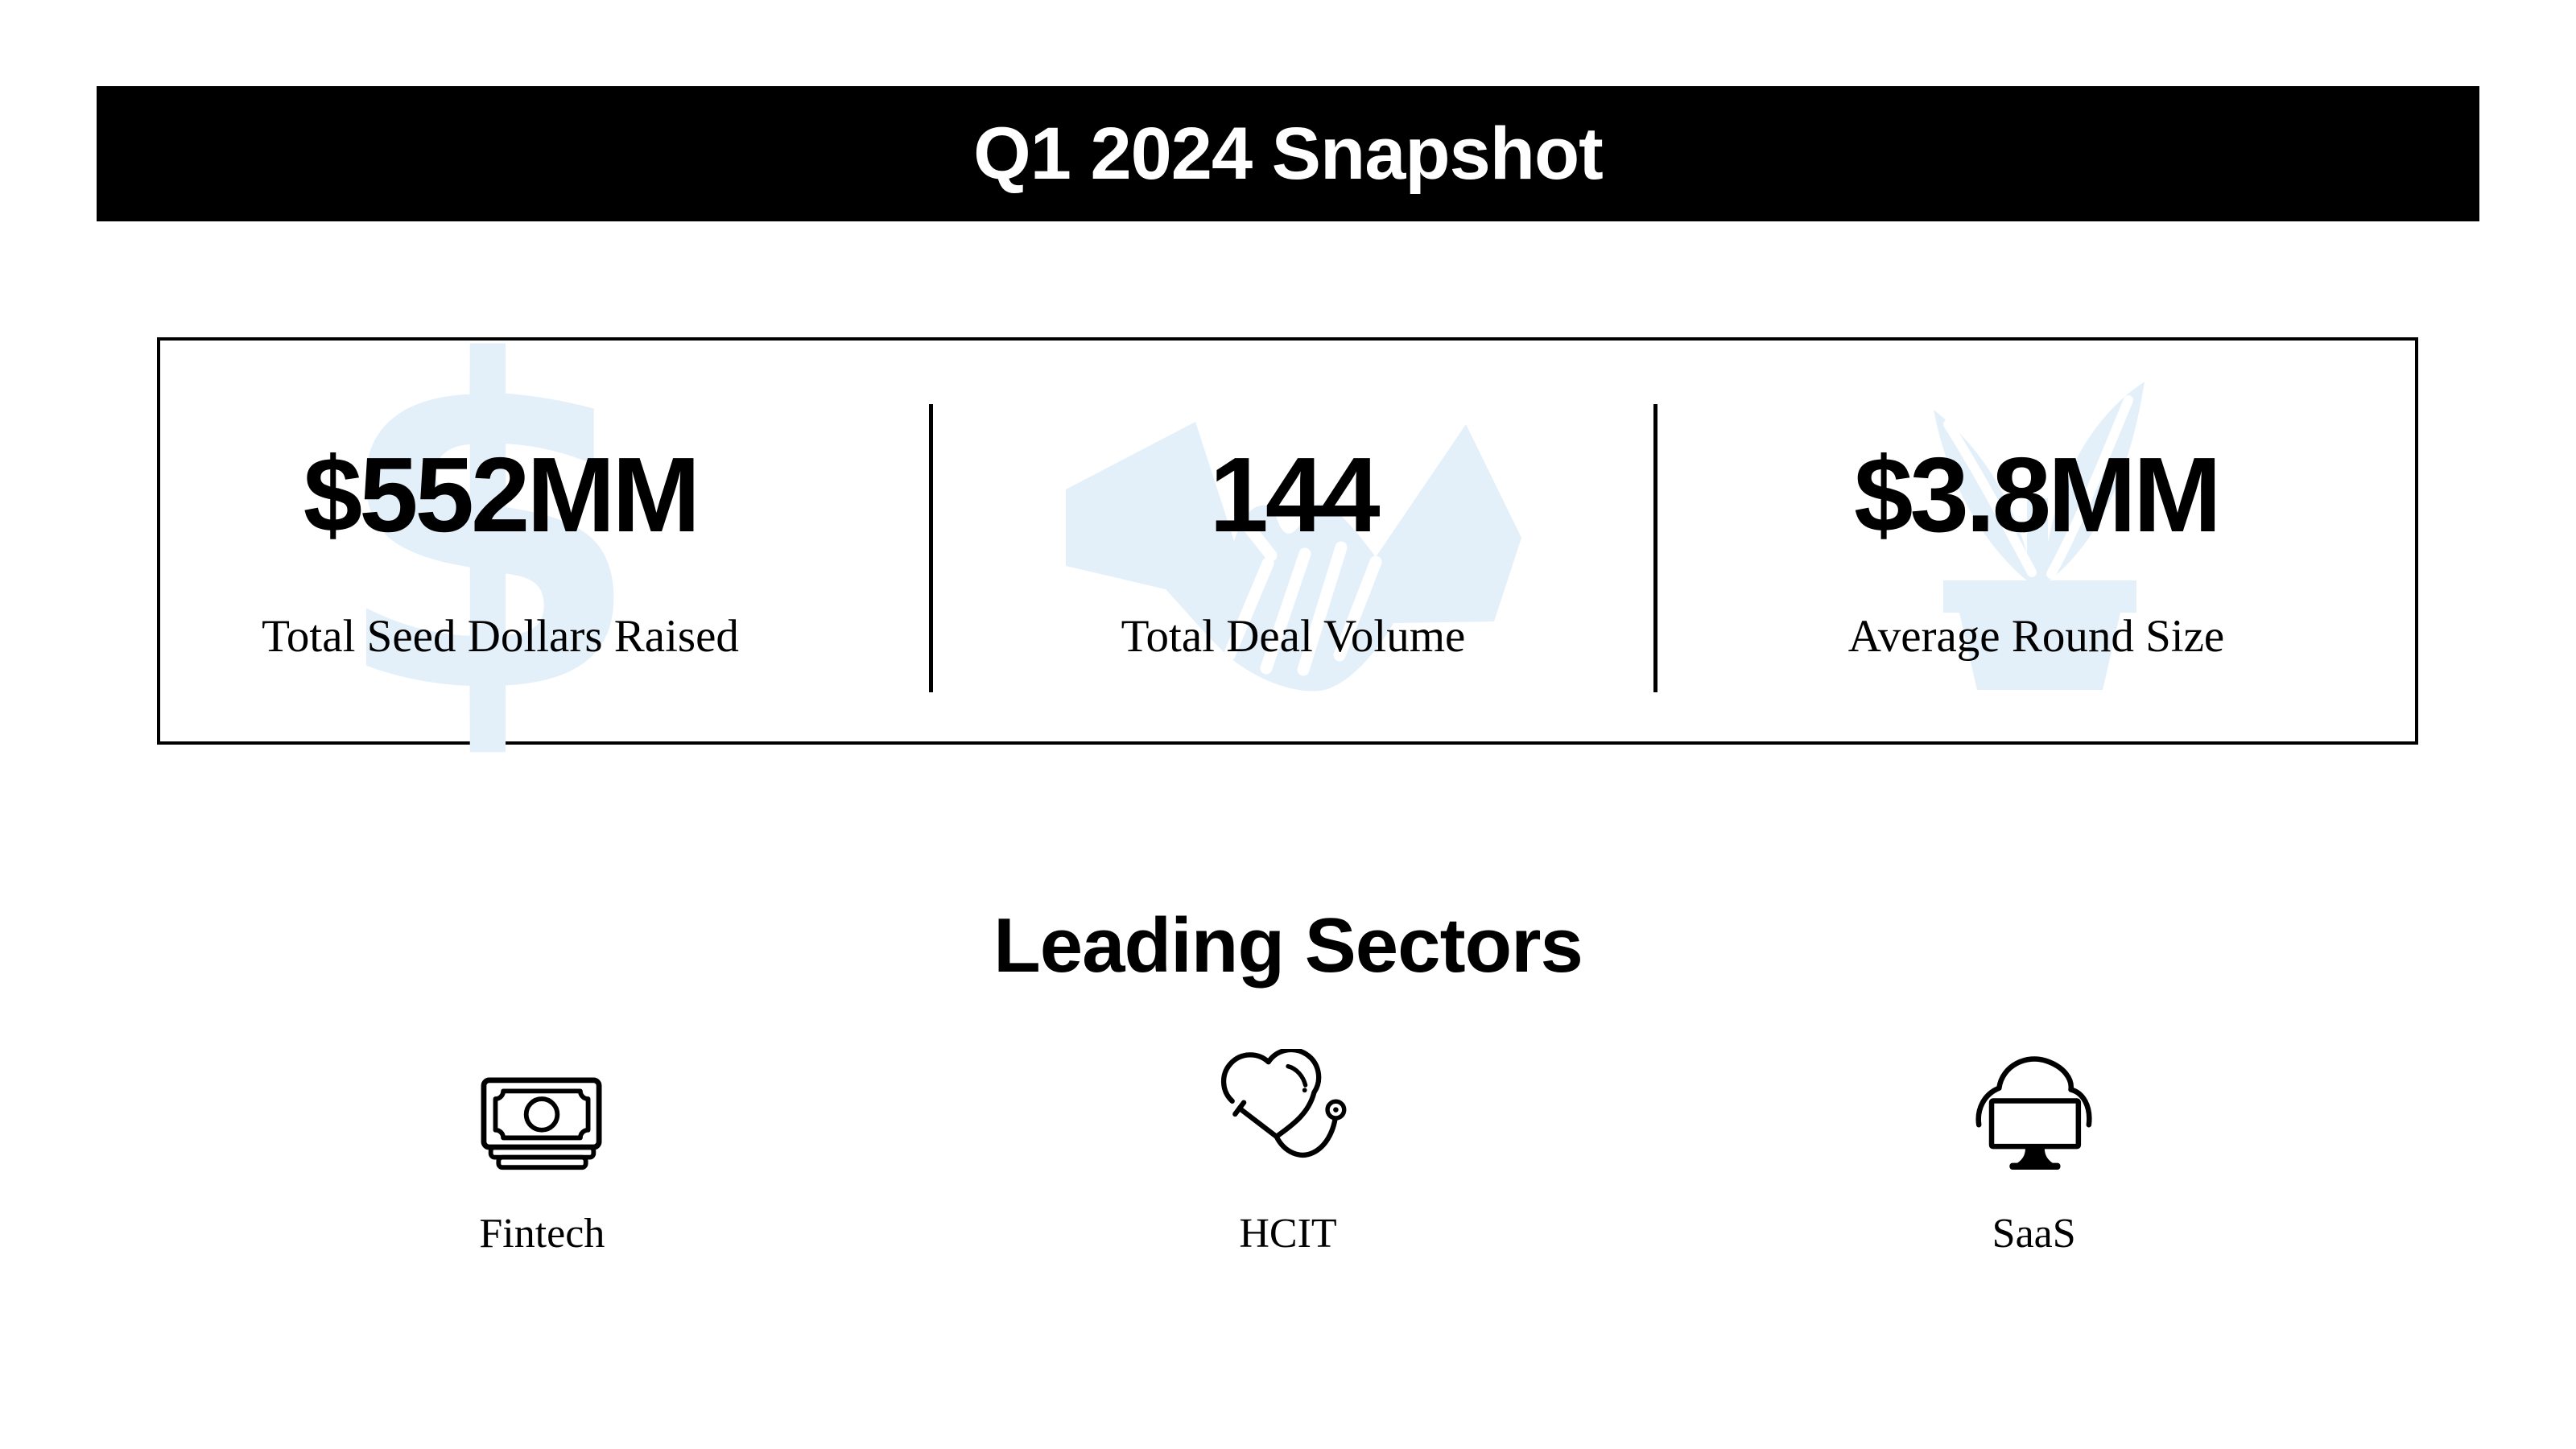 This screenshot has width=2576, height=1449. I want to click on stat-label: Average Round Size, so click(2036, 636).